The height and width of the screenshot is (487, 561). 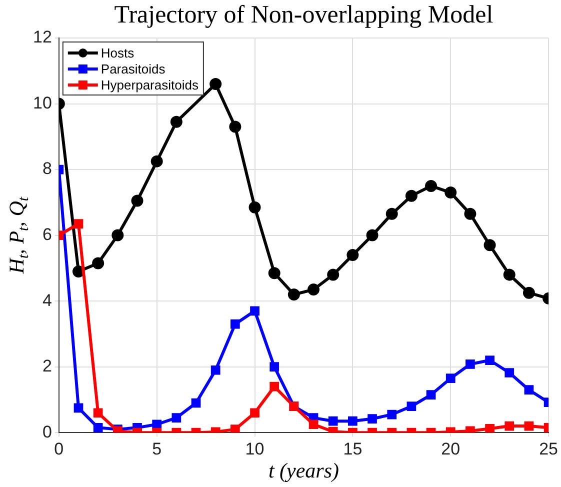 What do you see at coordinates (47, 234) in the screenshot?
I see `y-tick-label: 6` at bounding box center [47, 234].